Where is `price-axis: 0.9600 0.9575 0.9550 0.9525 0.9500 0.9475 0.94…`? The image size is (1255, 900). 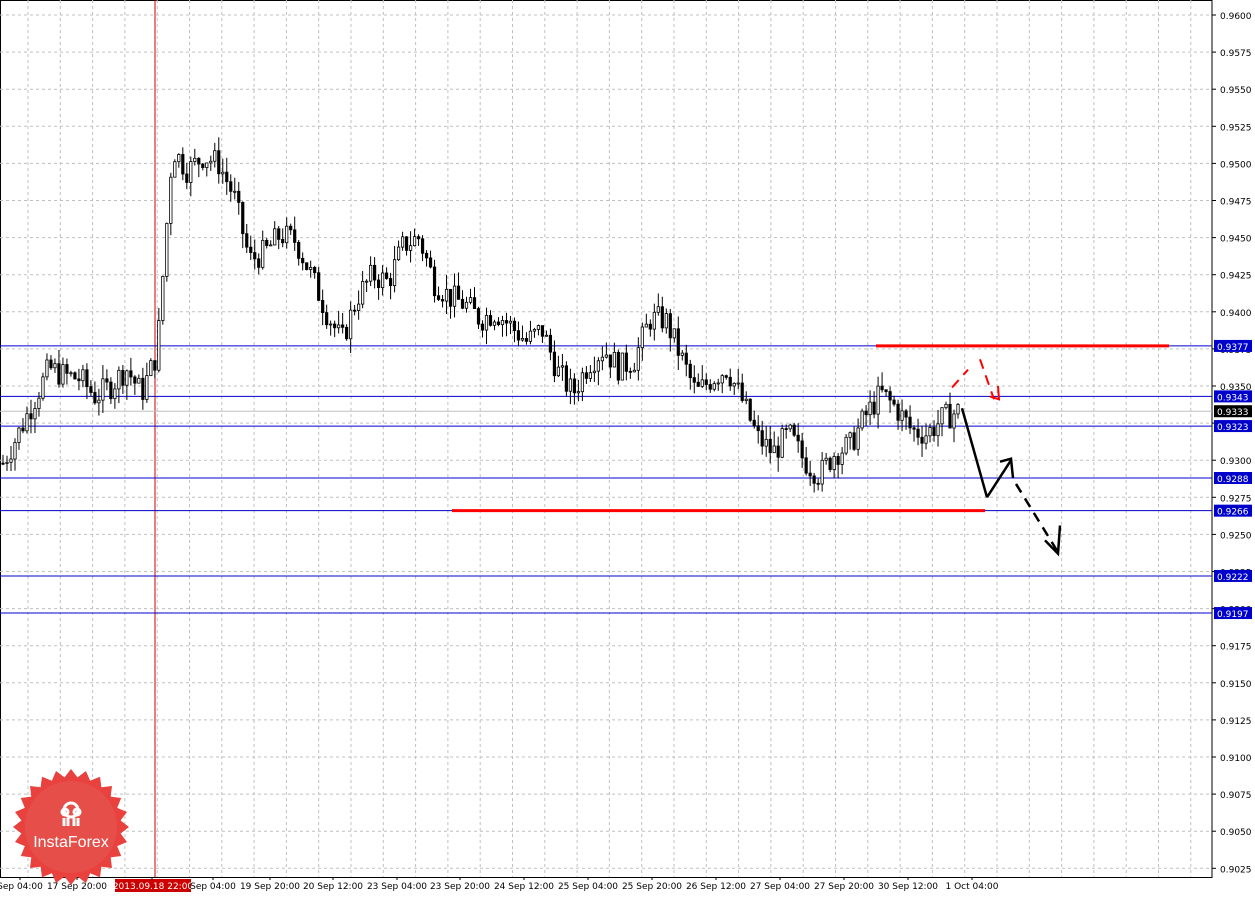
price-axis: 0.9600 0.9575 0.9550 0.9525 0.9500 0.9475 0.94… is located at coordinates (1232, 443).